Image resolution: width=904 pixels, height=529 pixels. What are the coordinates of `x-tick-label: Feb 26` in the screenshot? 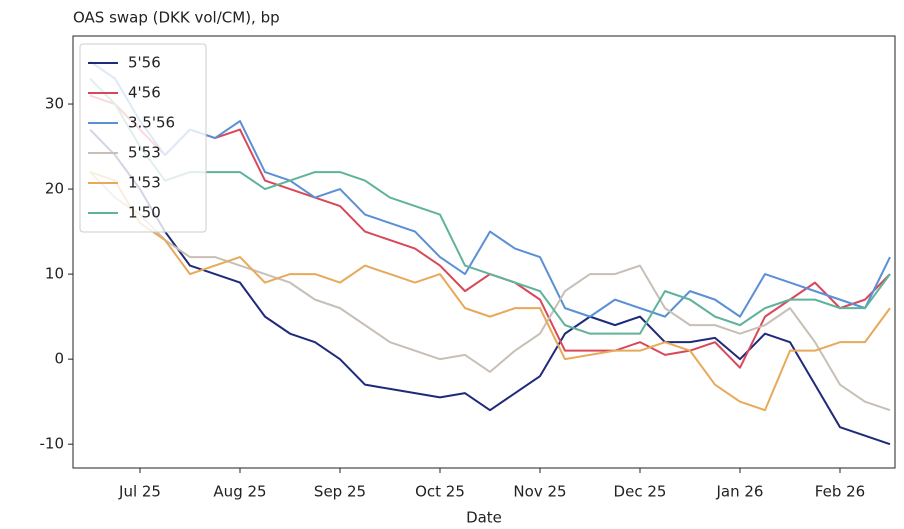 It's located at (840, 492).